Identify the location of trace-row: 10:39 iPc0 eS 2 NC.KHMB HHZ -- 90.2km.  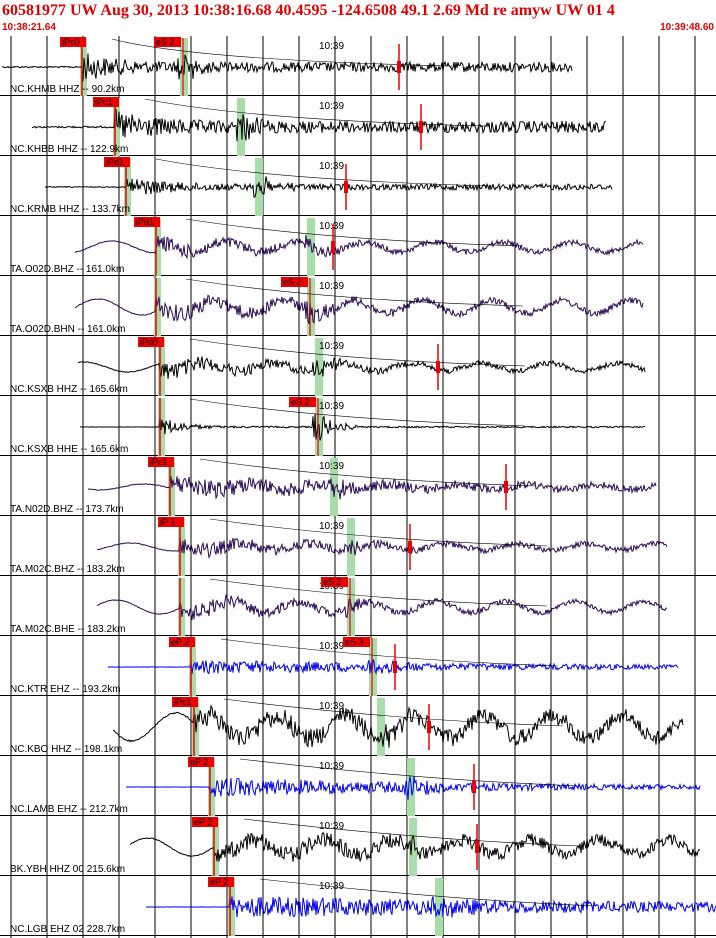
(358, 66).